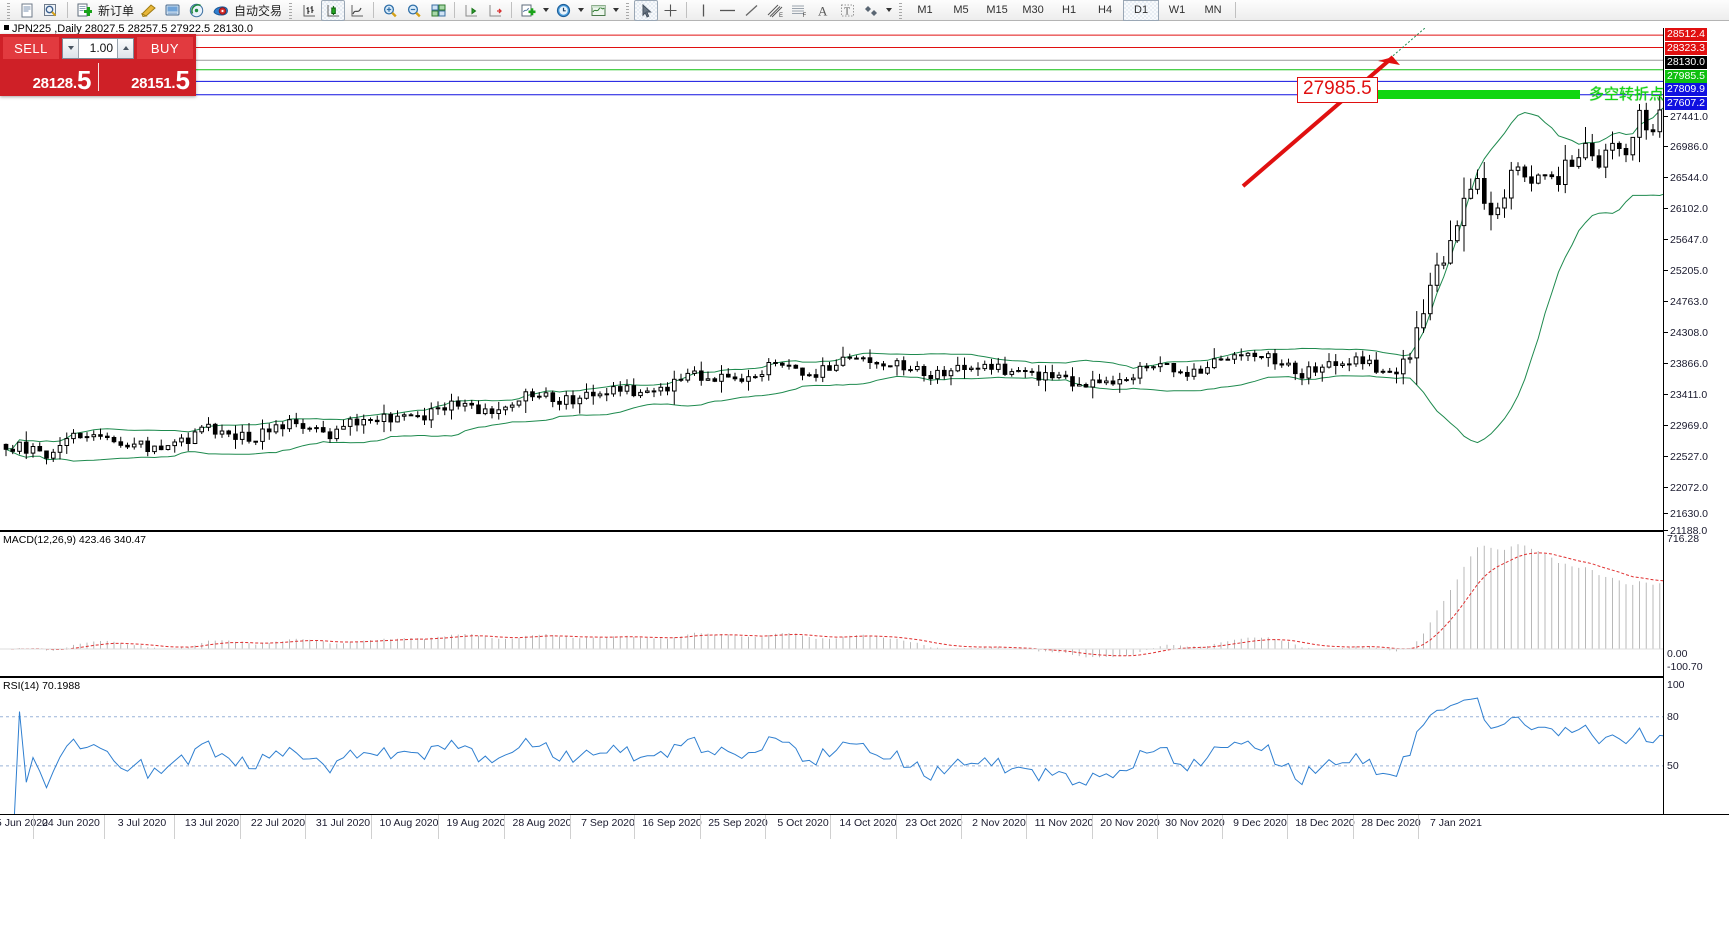 This screenshot has width=1729, height=942. What do you see at coordinates (545, 10) in the screenshot?
I see `indicators-dropdown-caret-icon` at bounding box center [545, 10].